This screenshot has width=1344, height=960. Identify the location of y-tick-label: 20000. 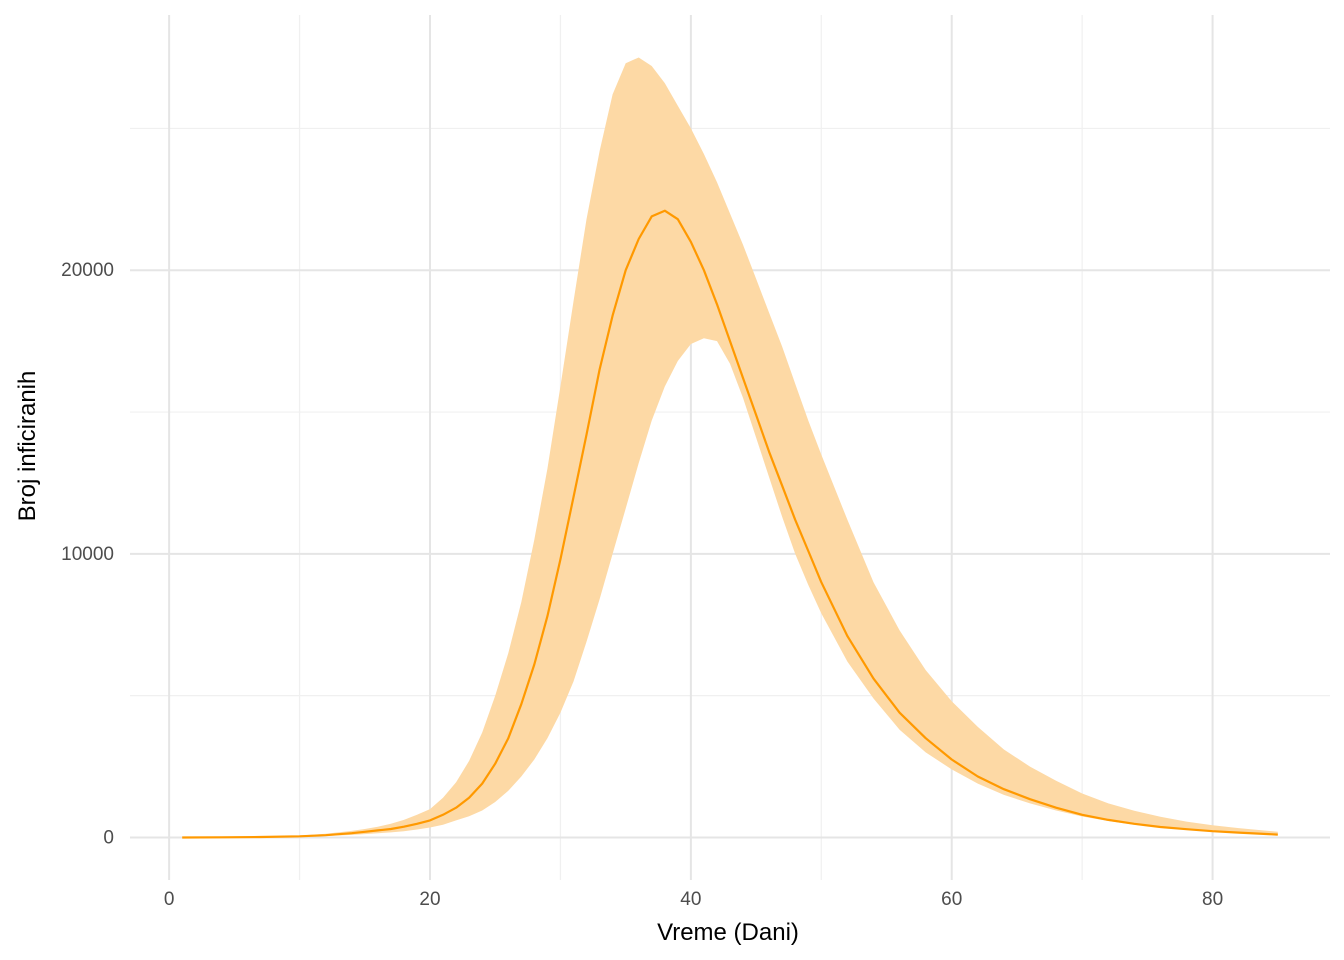
(87, 270).